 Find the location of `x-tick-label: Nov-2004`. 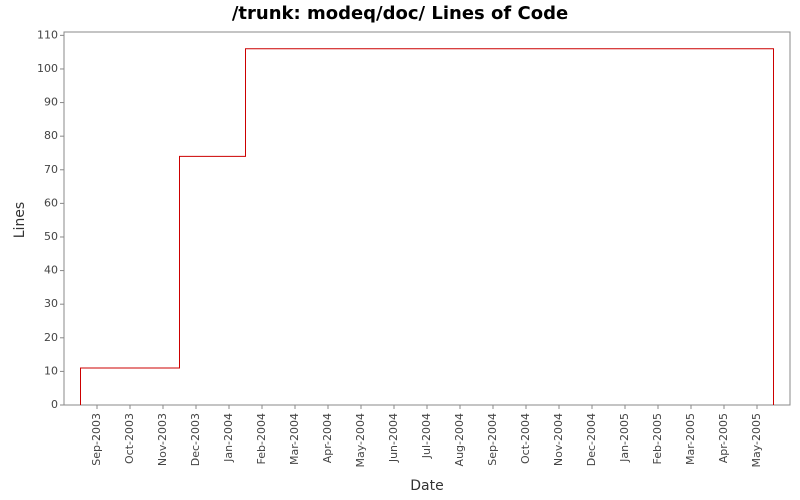

x-tick-label: Nov-2004 is located at coordinates (558, 439).